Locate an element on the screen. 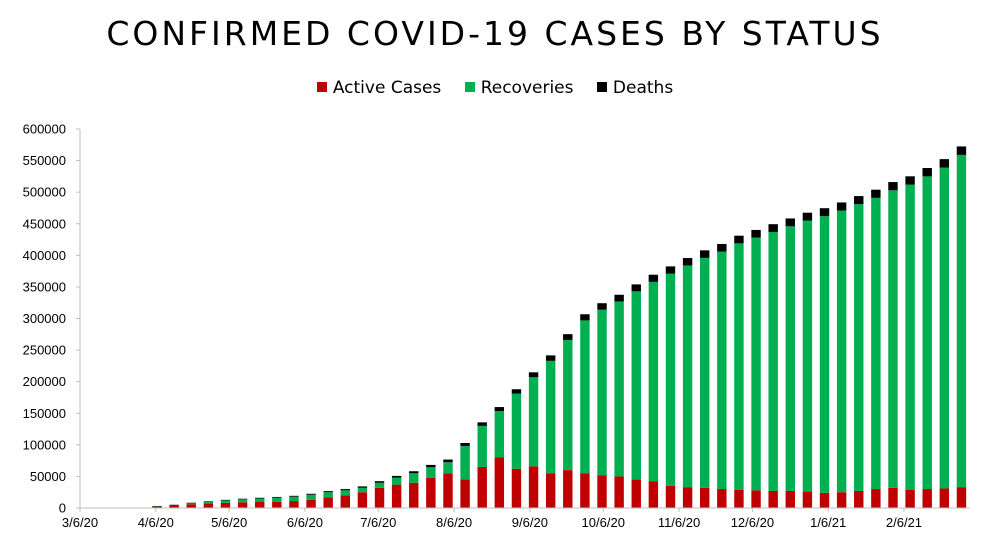 The image size is (990, 540). y-tick-label: 400000 is located at coordinates (44, 255).